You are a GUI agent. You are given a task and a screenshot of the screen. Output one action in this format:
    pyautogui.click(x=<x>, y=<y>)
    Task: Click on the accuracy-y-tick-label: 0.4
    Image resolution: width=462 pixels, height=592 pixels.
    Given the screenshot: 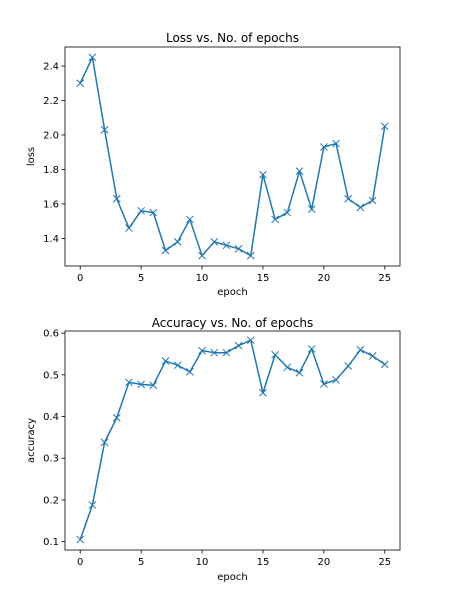 What is the action you would take?
    pyautogui.click(x=51, y=417)
    